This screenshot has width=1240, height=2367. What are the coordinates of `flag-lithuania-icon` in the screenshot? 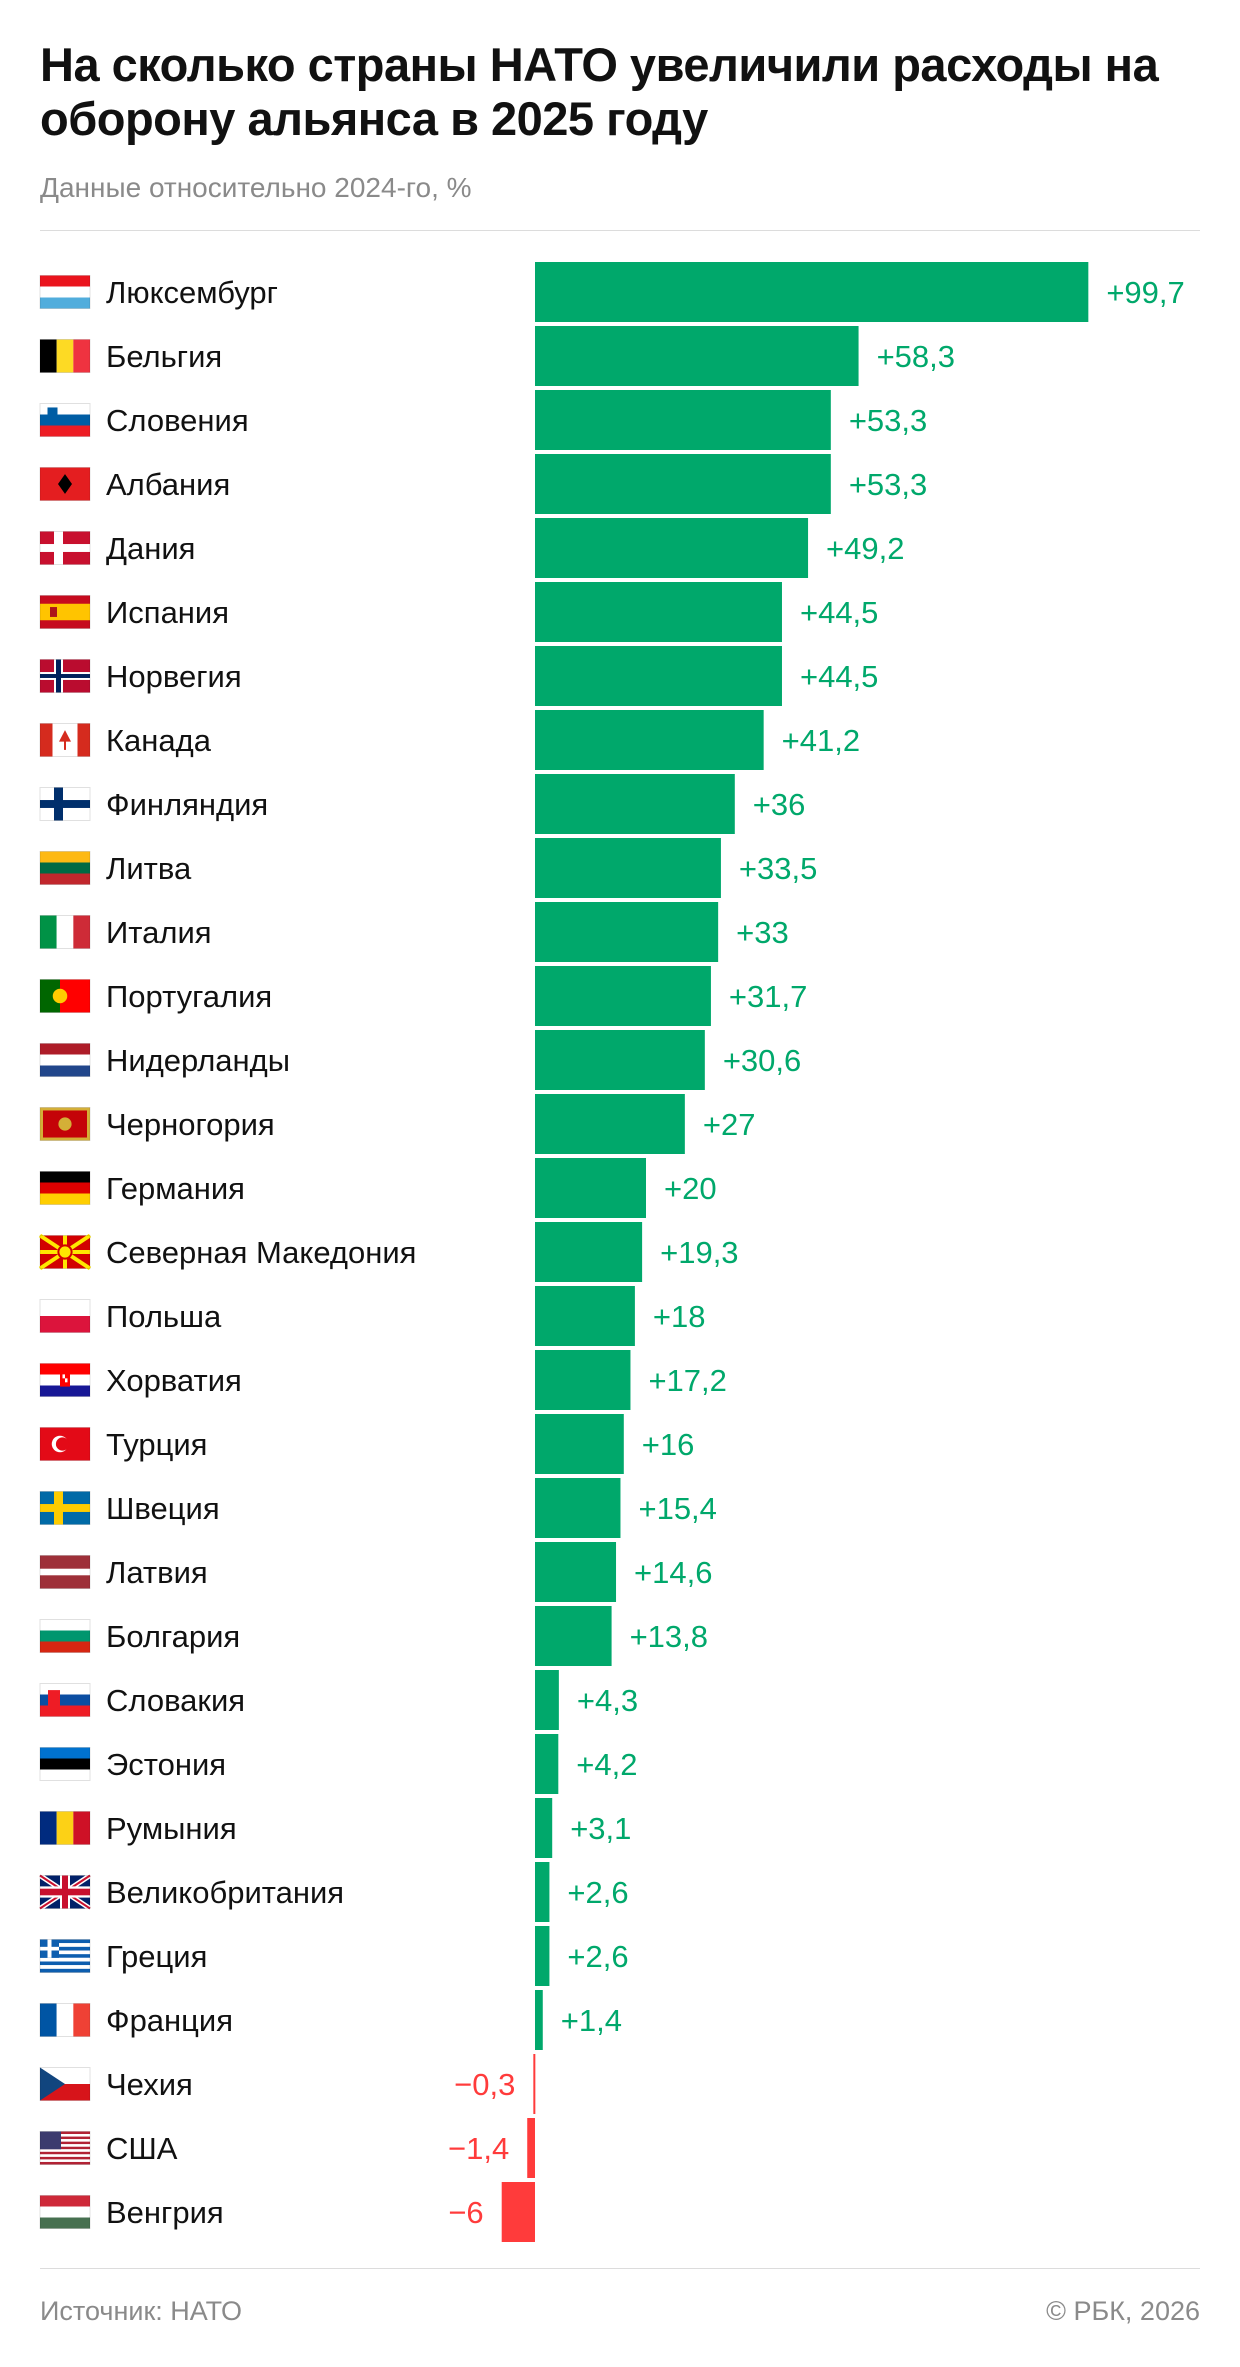 It's located at (65, 868).